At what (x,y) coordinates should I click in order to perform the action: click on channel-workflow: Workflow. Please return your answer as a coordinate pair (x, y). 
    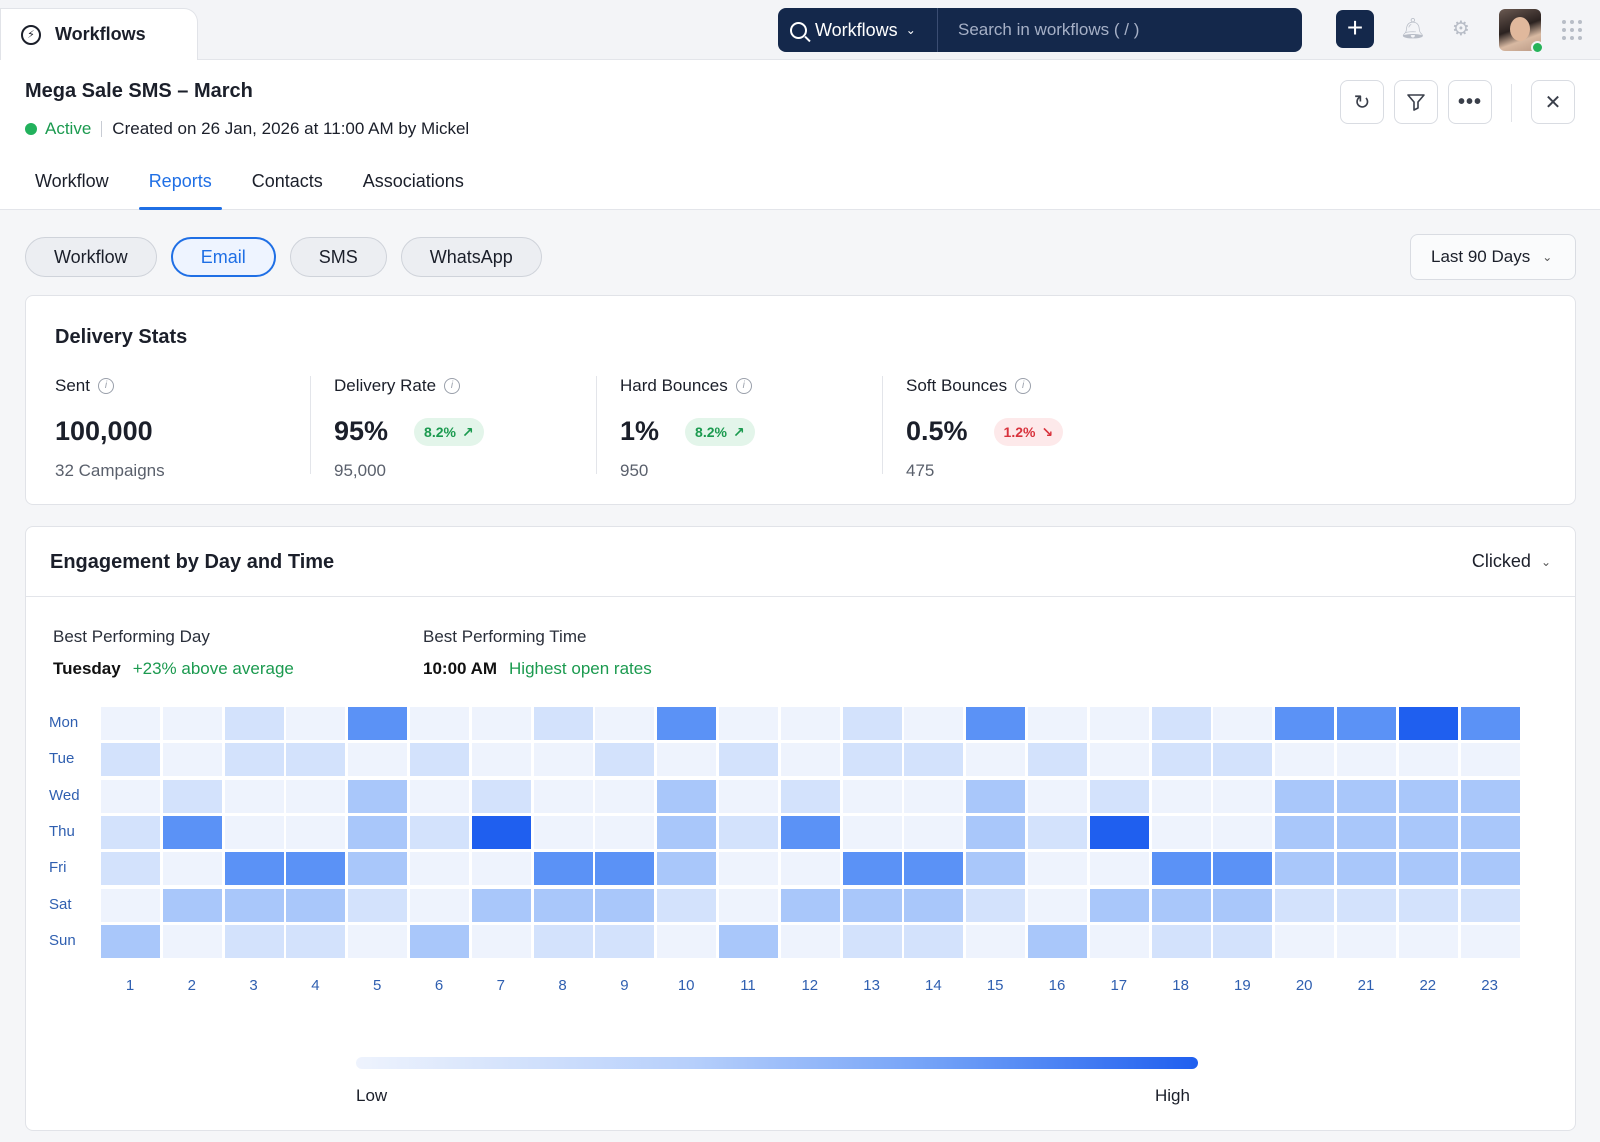
    Looking at the image, I should click on (91, 257).